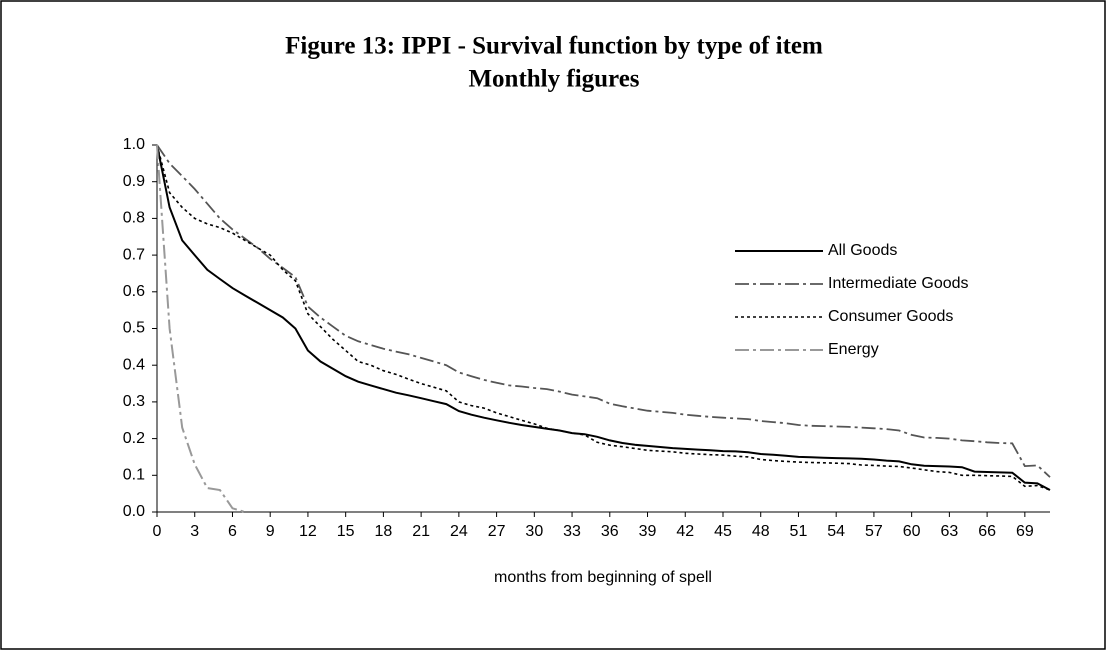 The image size is (1107, 652). I want to click on x-tick-label: 42, so click(685, 531).